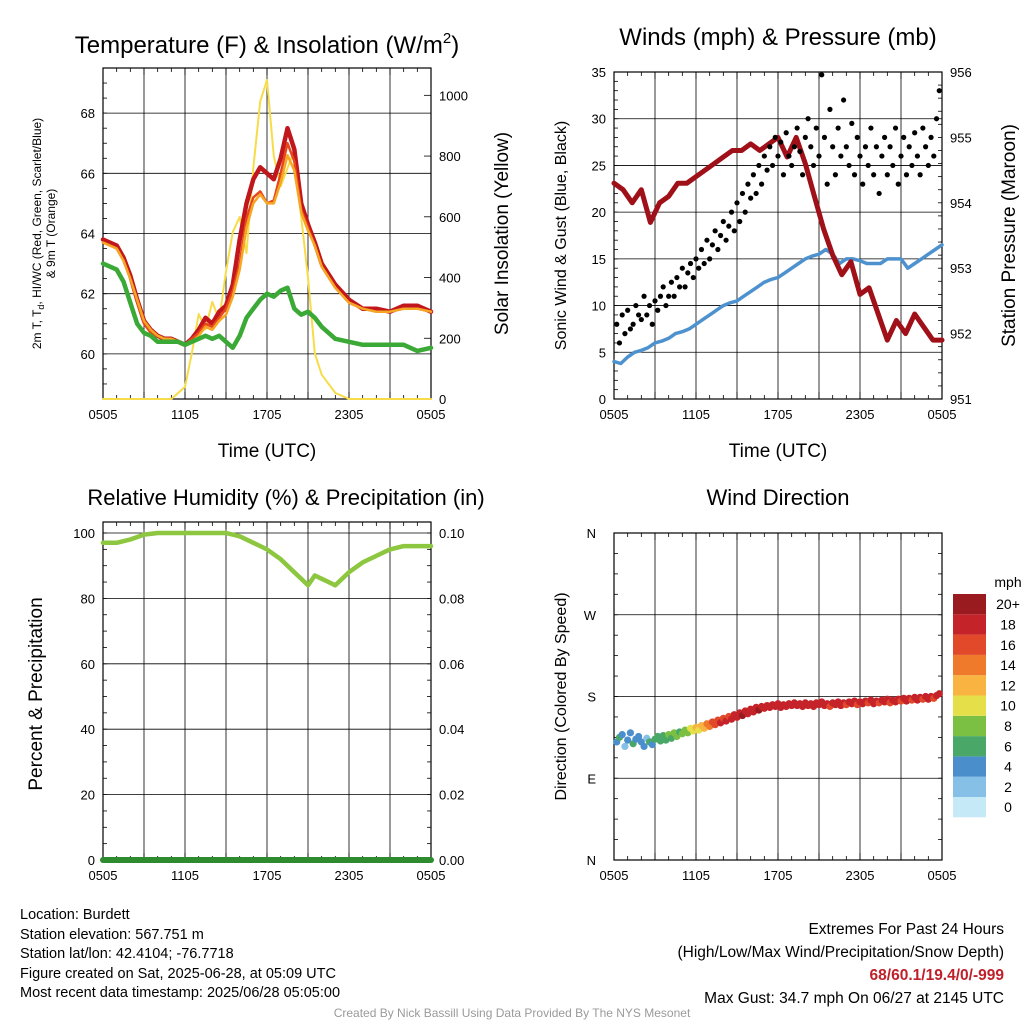 This screenshot has height=1024, width=1024. What do you see at coordinates (51, 234) in the screenshot?
I see `y-axis-label-left-line2: & 9m T (Orange)` at bounding box center [51, 234].